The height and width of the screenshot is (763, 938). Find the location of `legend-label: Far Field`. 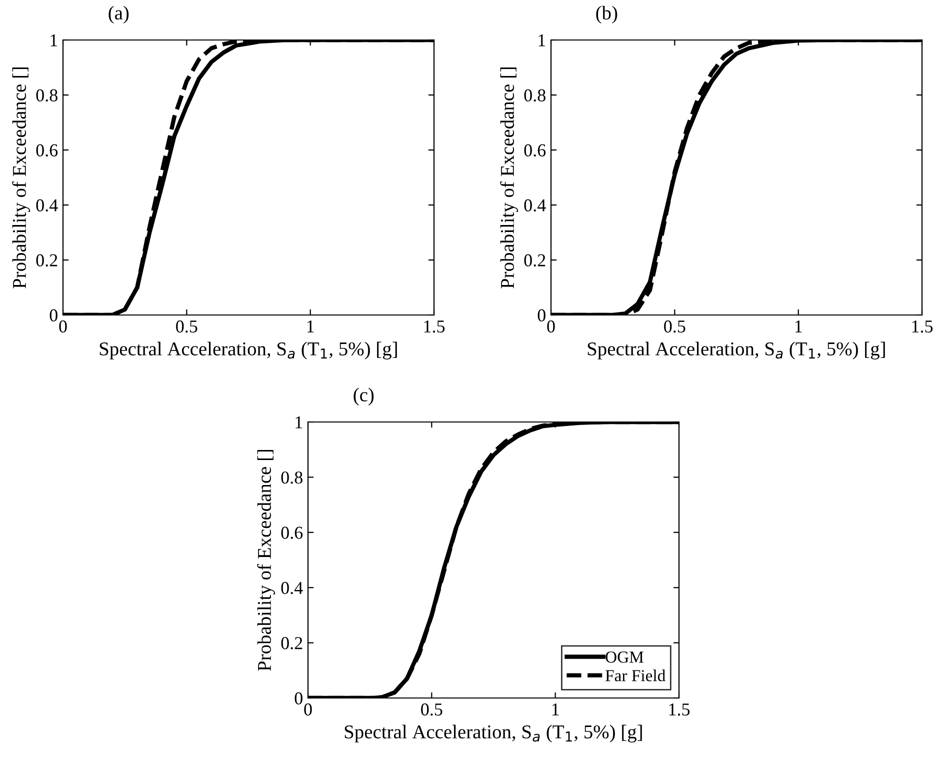

legend-label: Far Field is located at coordinates (636, 676).